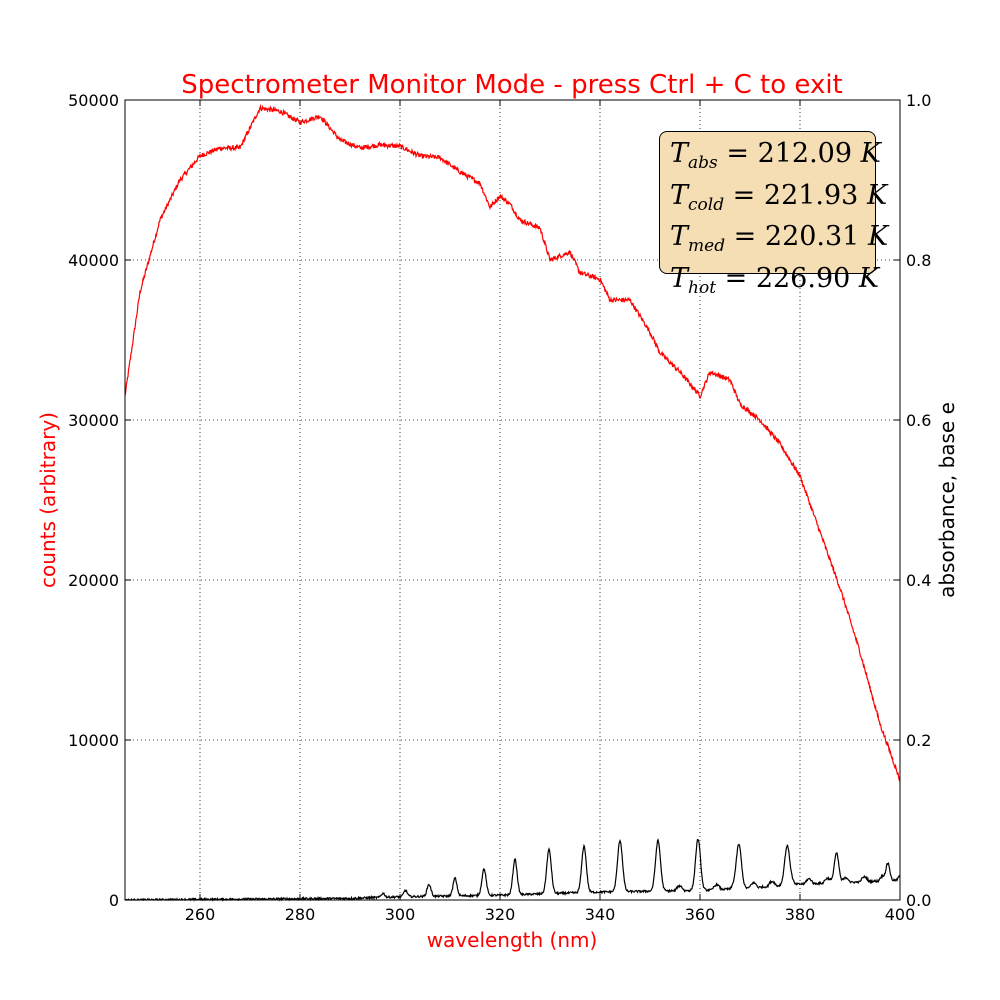 This screenshot has height=1000, width=1000. I want to click on legend-row-hot: Thot = 226.90 K, so click(775, 280).